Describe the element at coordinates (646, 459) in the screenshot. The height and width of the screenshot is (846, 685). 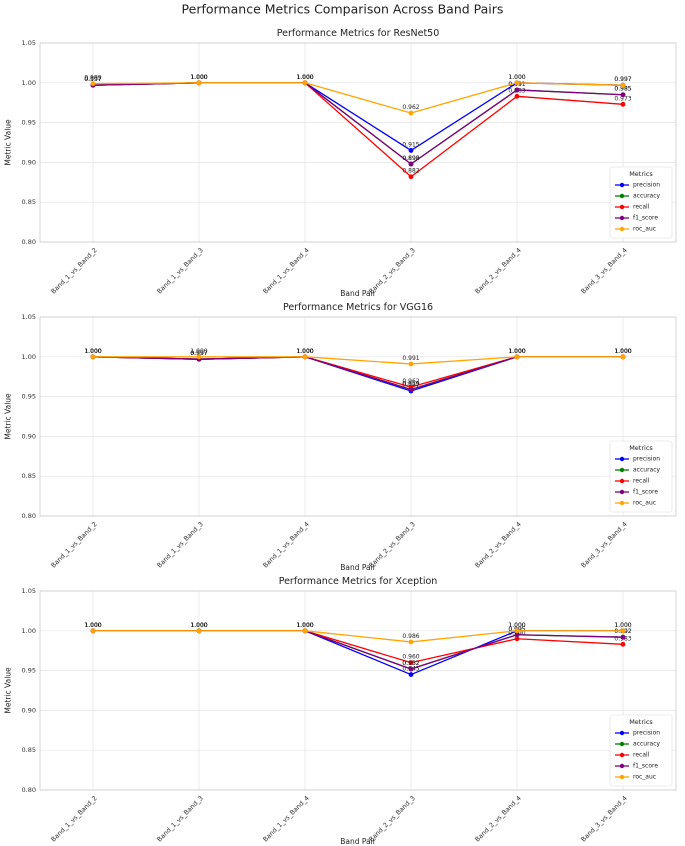
I see `legend-label-precision: precision` at that location.